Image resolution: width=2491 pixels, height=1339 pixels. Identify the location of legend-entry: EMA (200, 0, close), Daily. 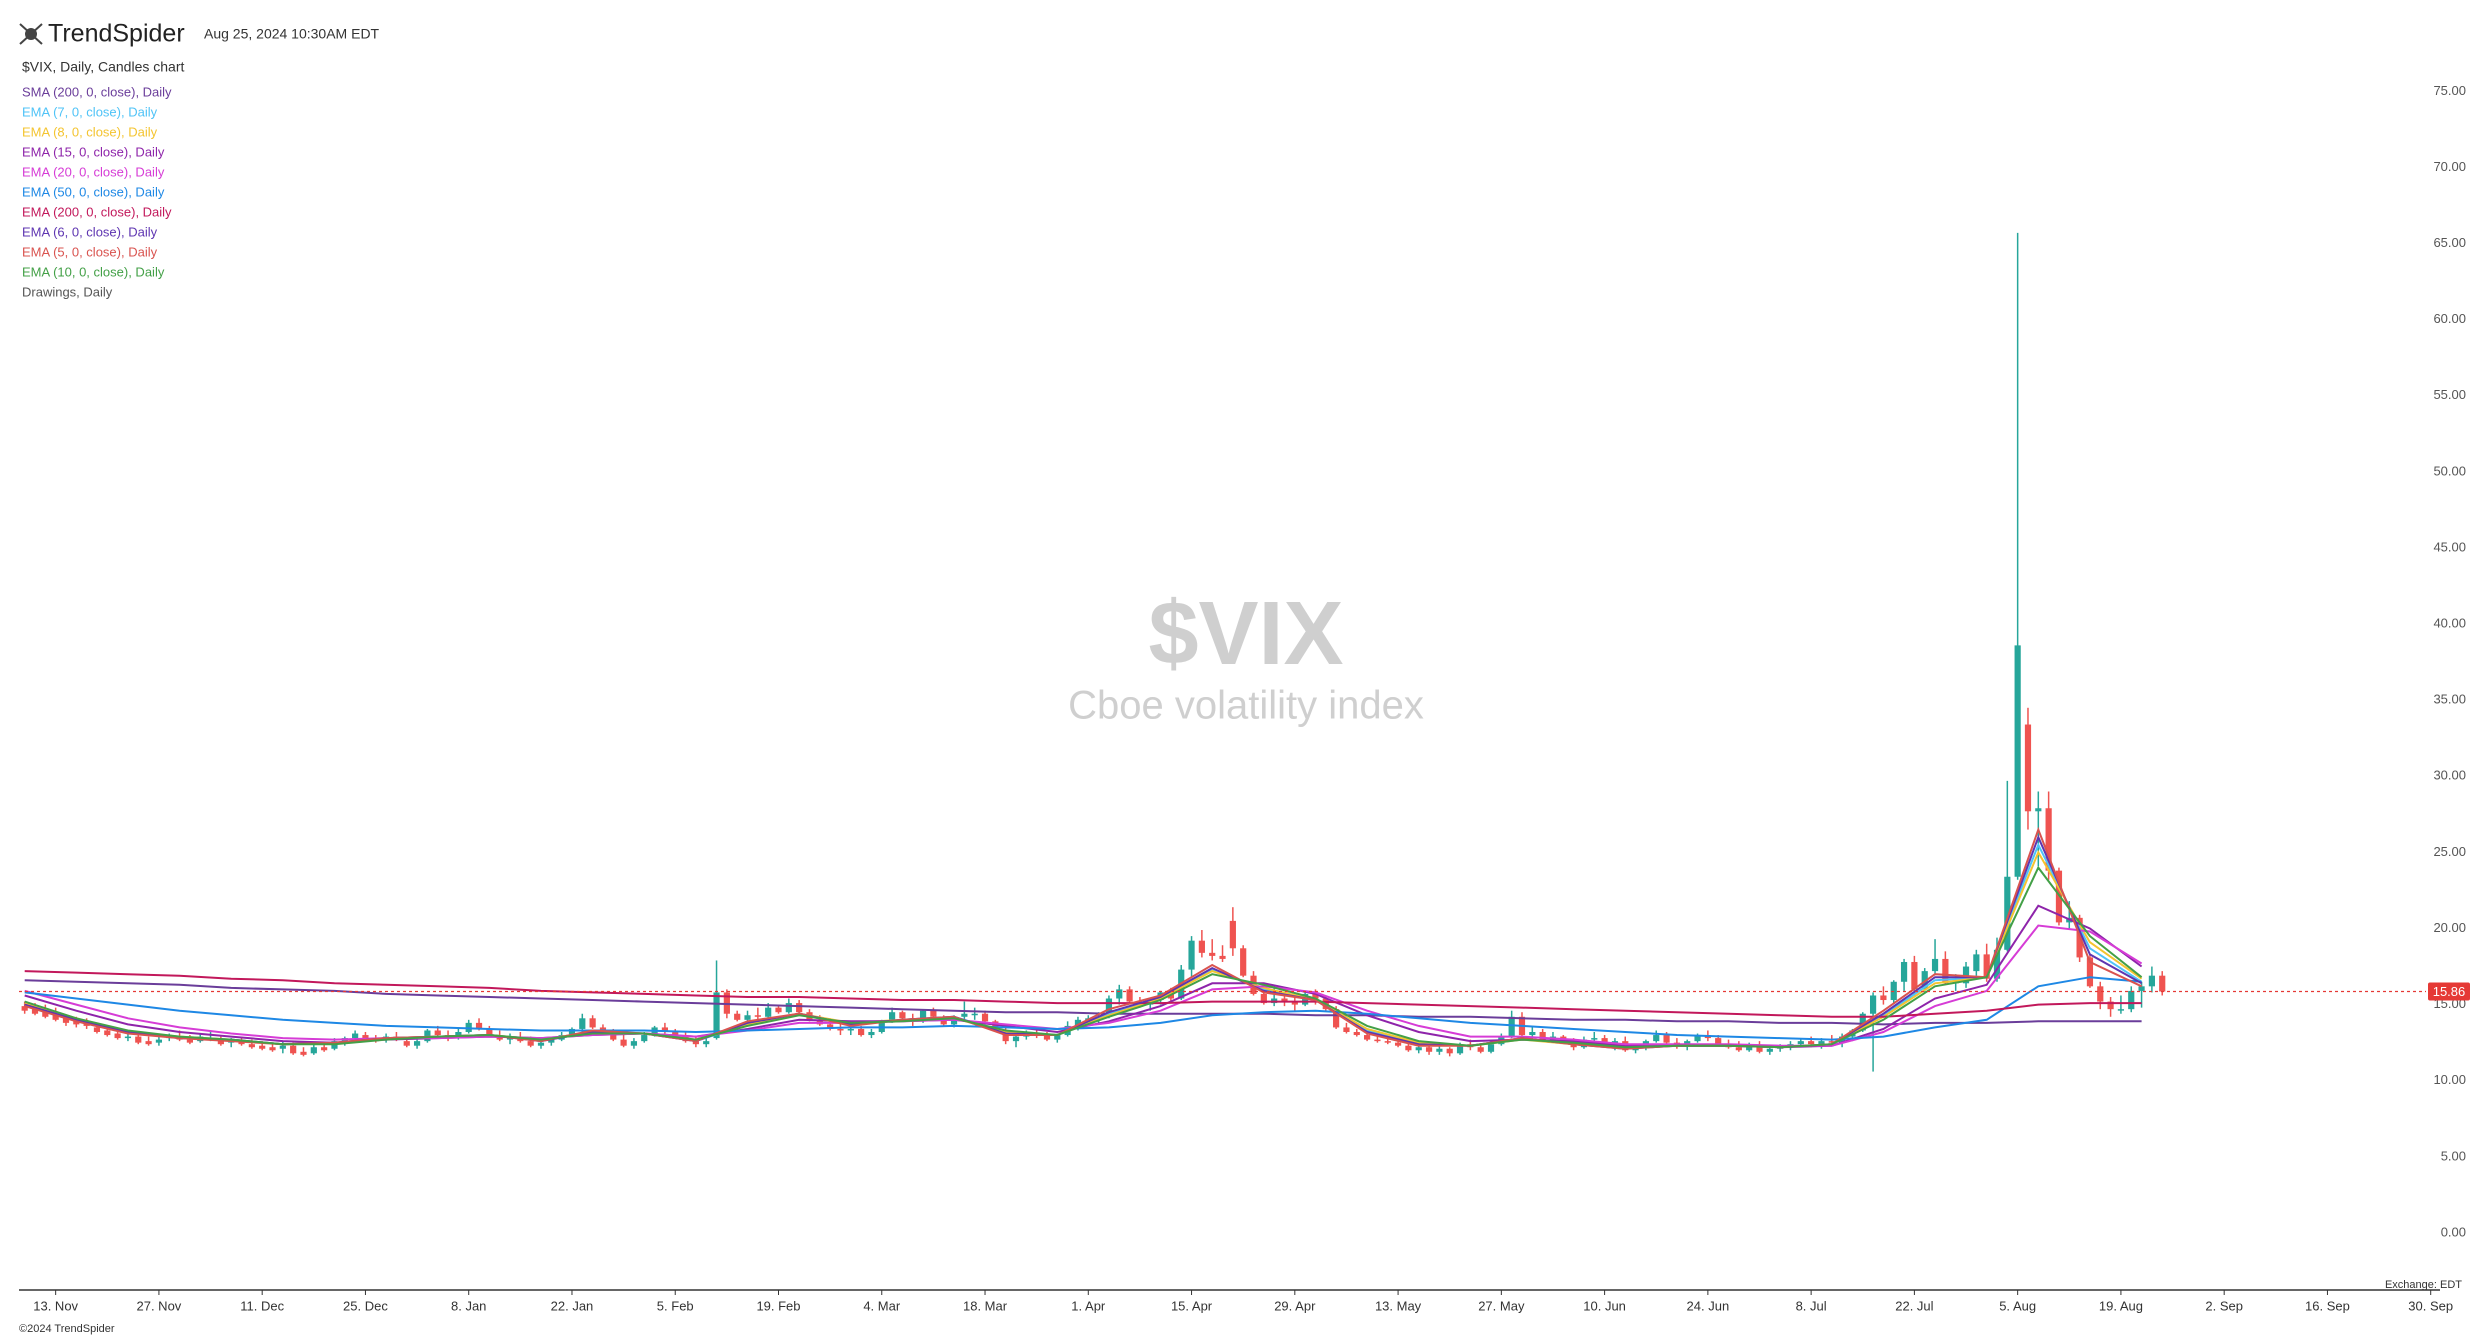
(97, 211).